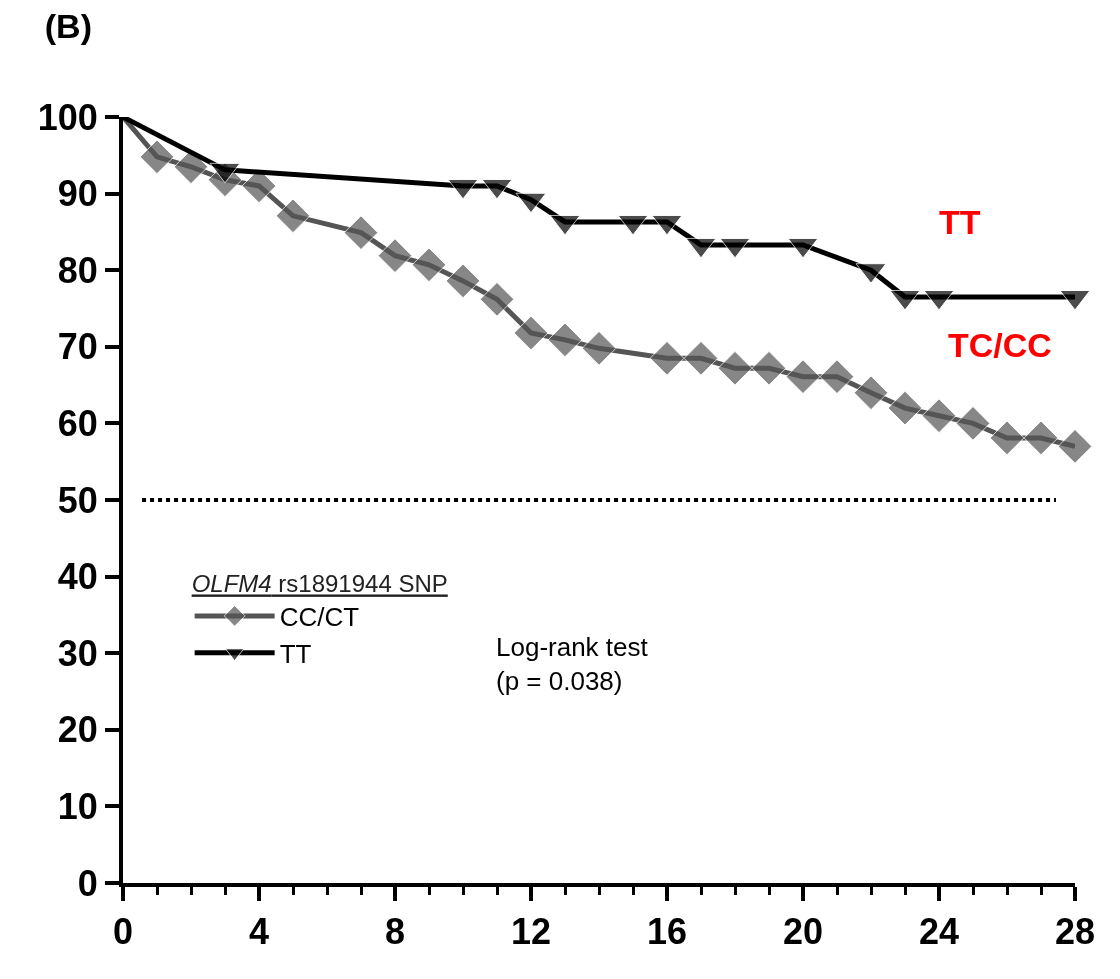  Describe the element at coordinates (939, 932) in the screenshot. I see `x-tick-label: 24` at that location.